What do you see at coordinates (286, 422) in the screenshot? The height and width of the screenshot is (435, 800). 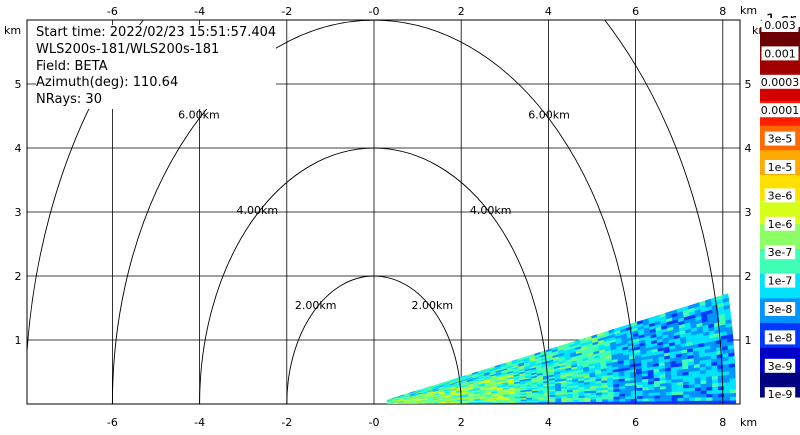 I see `x-tick-label-bottom: -2` at bounding box center [286, 422].